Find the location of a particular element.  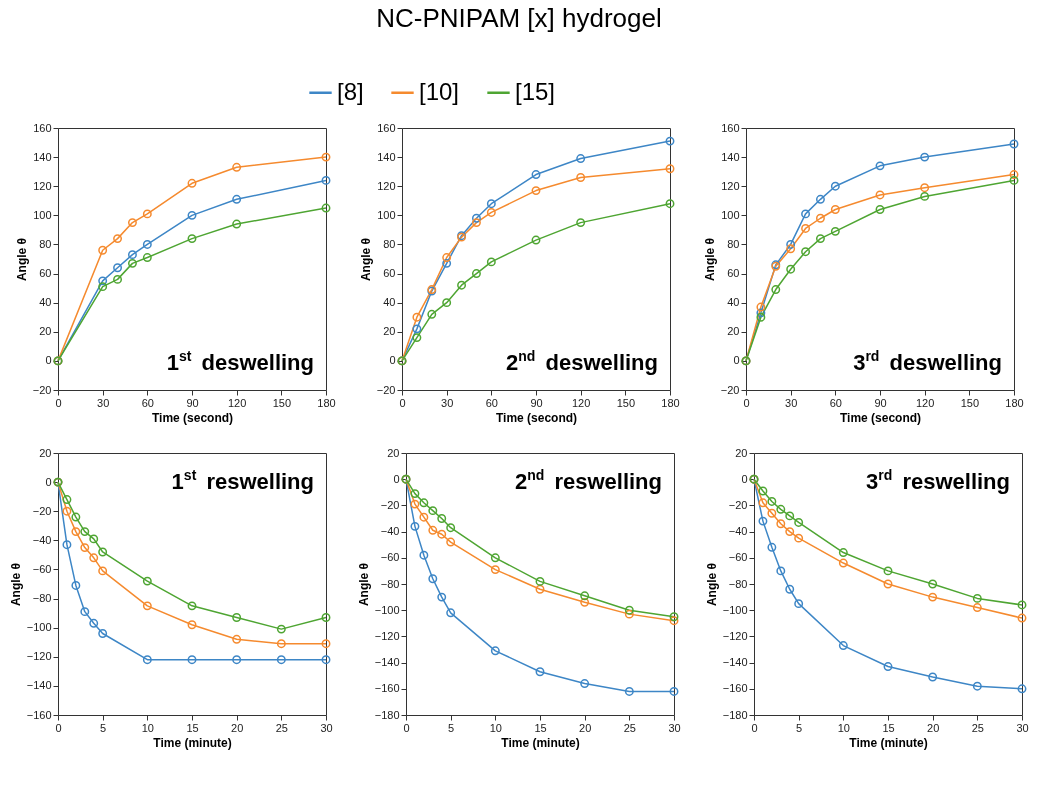

legend-label: [15] is located at coordinates (535, 91).